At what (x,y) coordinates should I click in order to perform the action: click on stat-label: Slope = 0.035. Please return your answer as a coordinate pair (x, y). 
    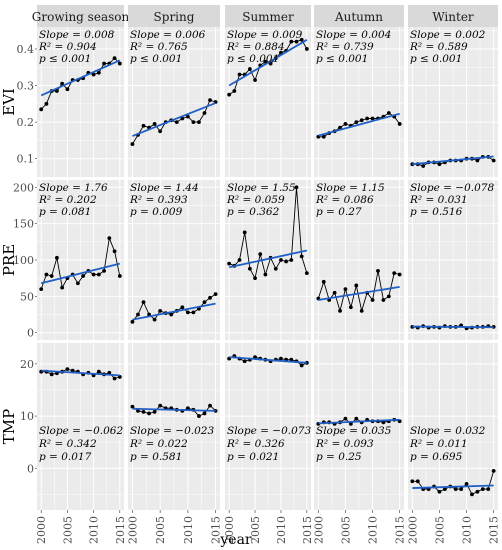
    Looking at the image, I should click on (354, 431).